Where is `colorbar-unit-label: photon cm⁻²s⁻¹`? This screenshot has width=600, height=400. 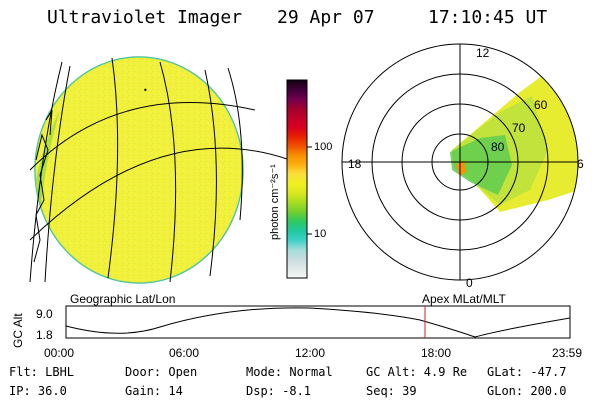 colorbar-unit-label: photon cm⁻²s⁻¹ is located at coordinates (275, 202).